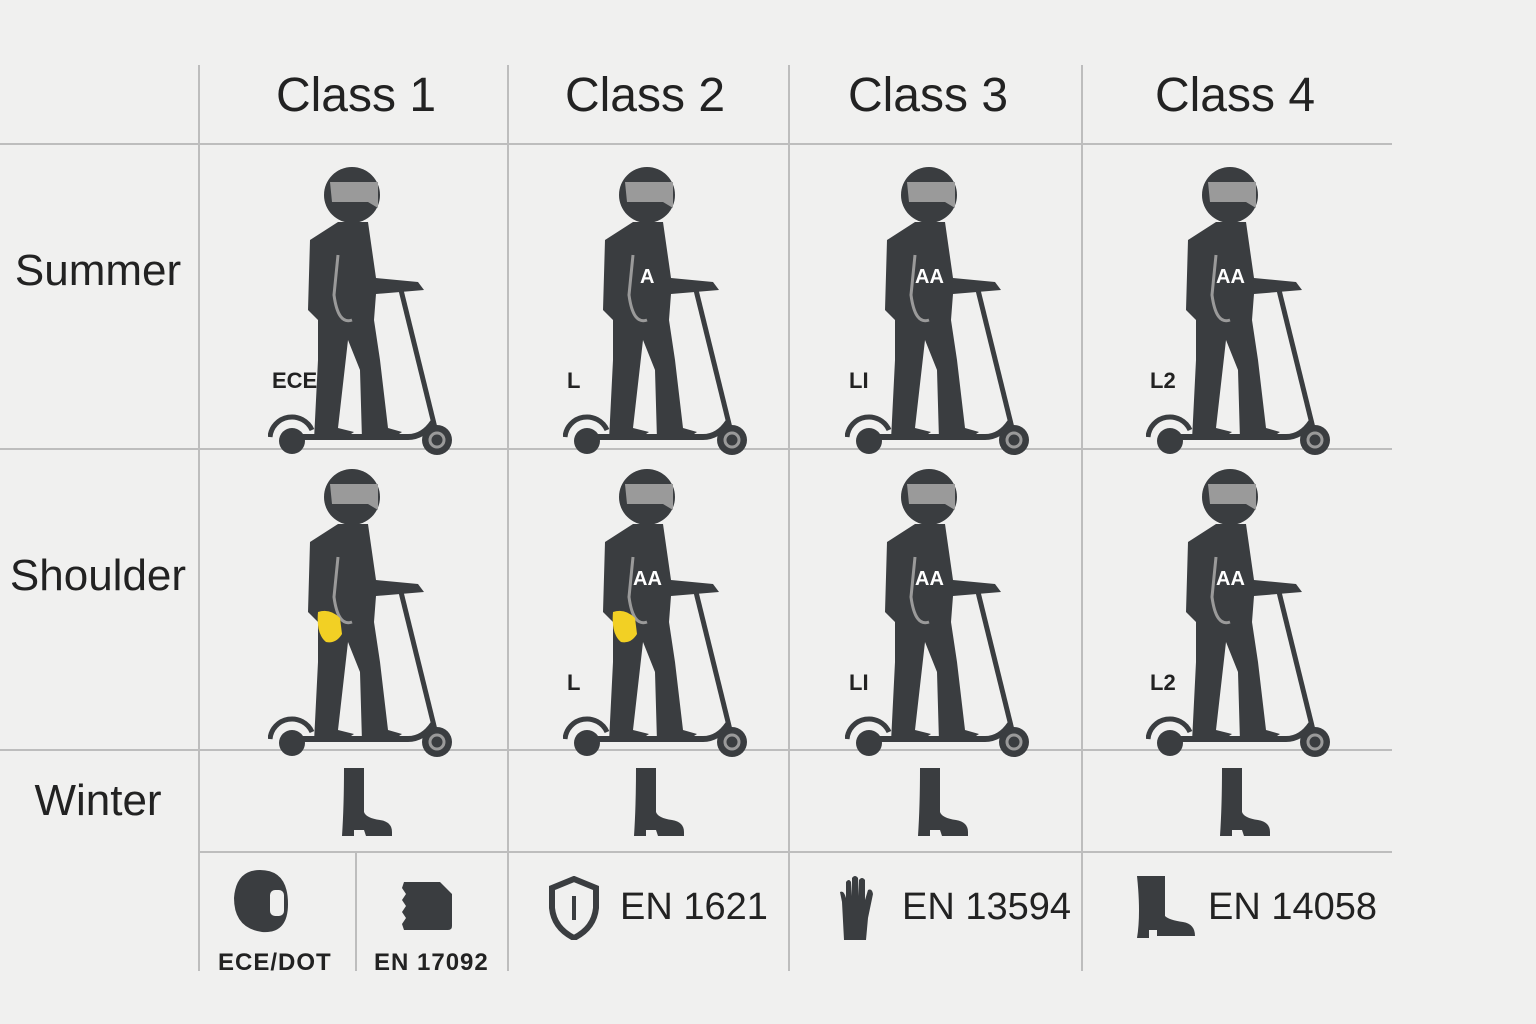 This screenshot has height=1024, width=1536. Describe the element at coordinates (356, 95) in the screenshot. I see `column-header-class-1: Class 1` at that location.